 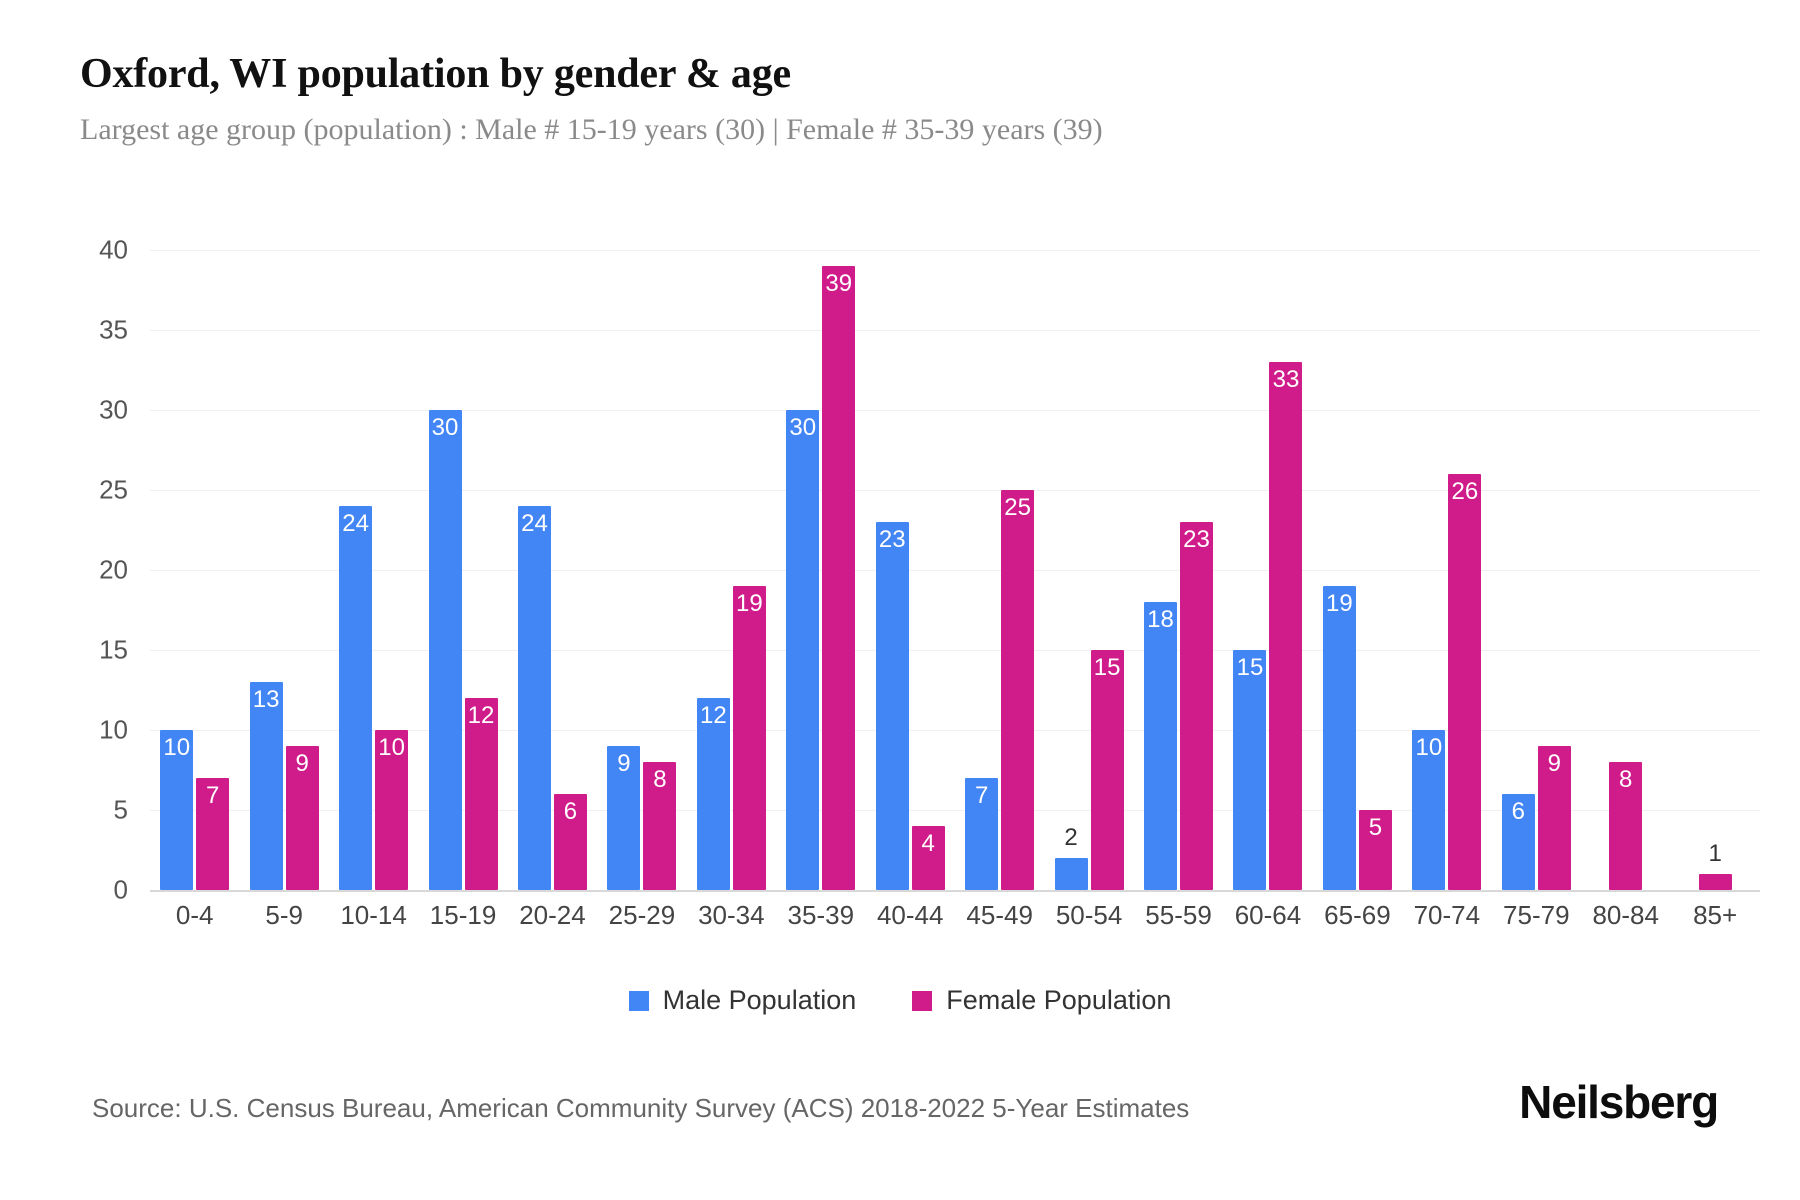 I want to click on bar-value-label: 18, so click(x=1160, y=619).